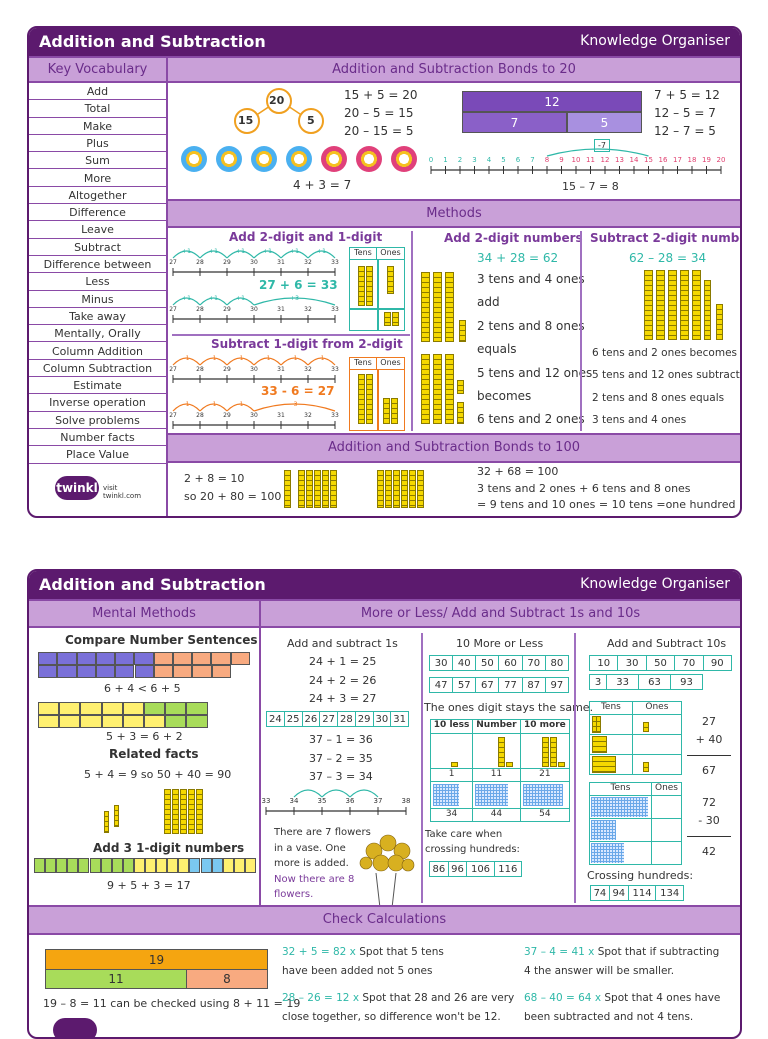 Image resolution: width=768 pixels, height=1039 pixels. What do you see at coordinates (709, 721) in the screenshot?
I see `operand: 27` at bounding box center [709, 721].